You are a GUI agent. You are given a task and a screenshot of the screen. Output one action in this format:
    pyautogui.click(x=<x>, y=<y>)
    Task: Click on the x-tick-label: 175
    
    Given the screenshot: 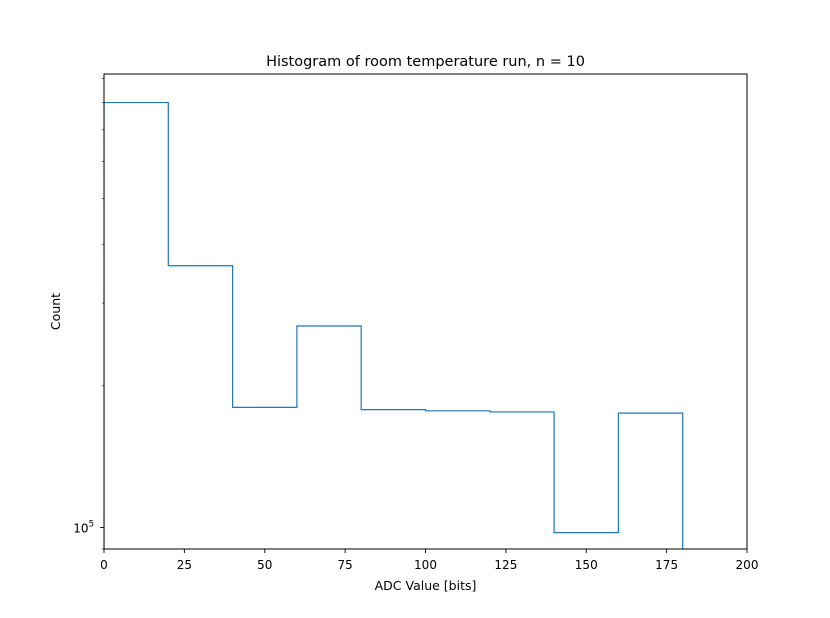 What is the action you would take?
    pyautogui.click(x=666, y=565)
    